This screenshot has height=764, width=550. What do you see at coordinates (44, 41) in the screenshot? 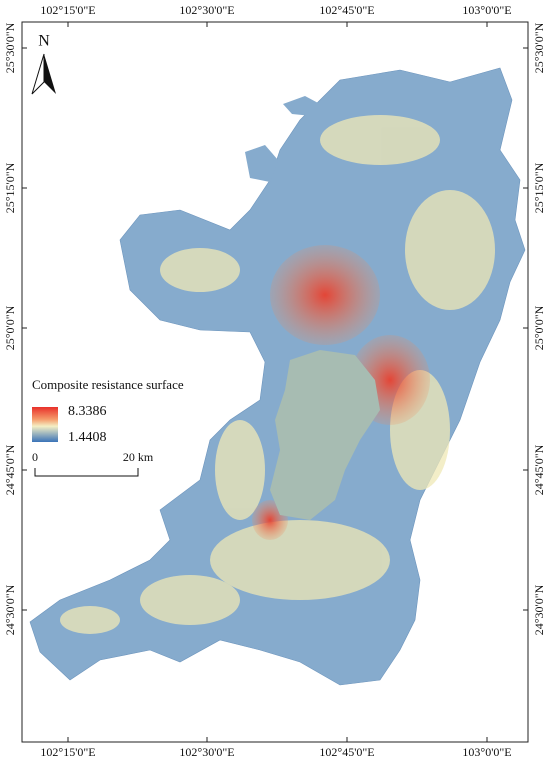
I see `north-label: N` at bounding box center [44, 41].